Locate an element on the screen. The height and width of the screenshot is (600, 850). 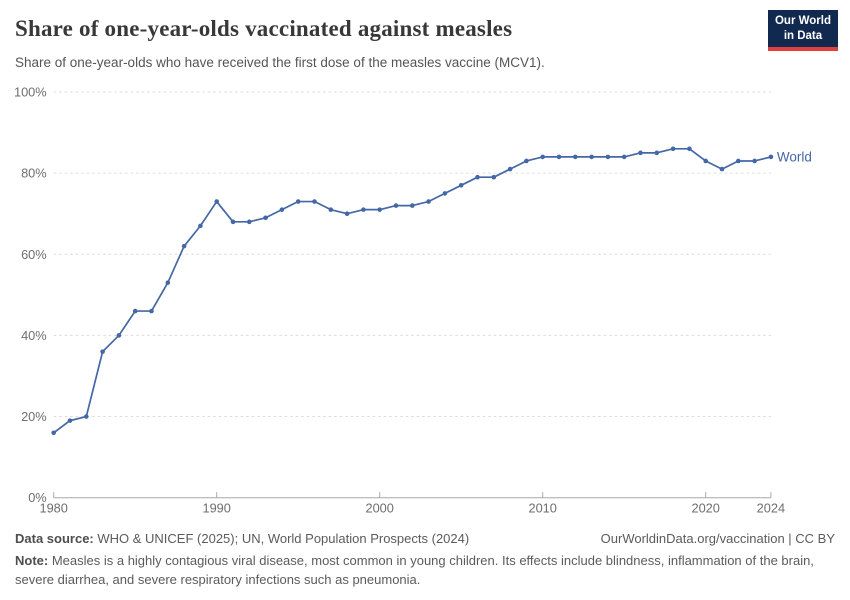
x-axis-tick-label: 1990 is located at coordinates (216, 508).